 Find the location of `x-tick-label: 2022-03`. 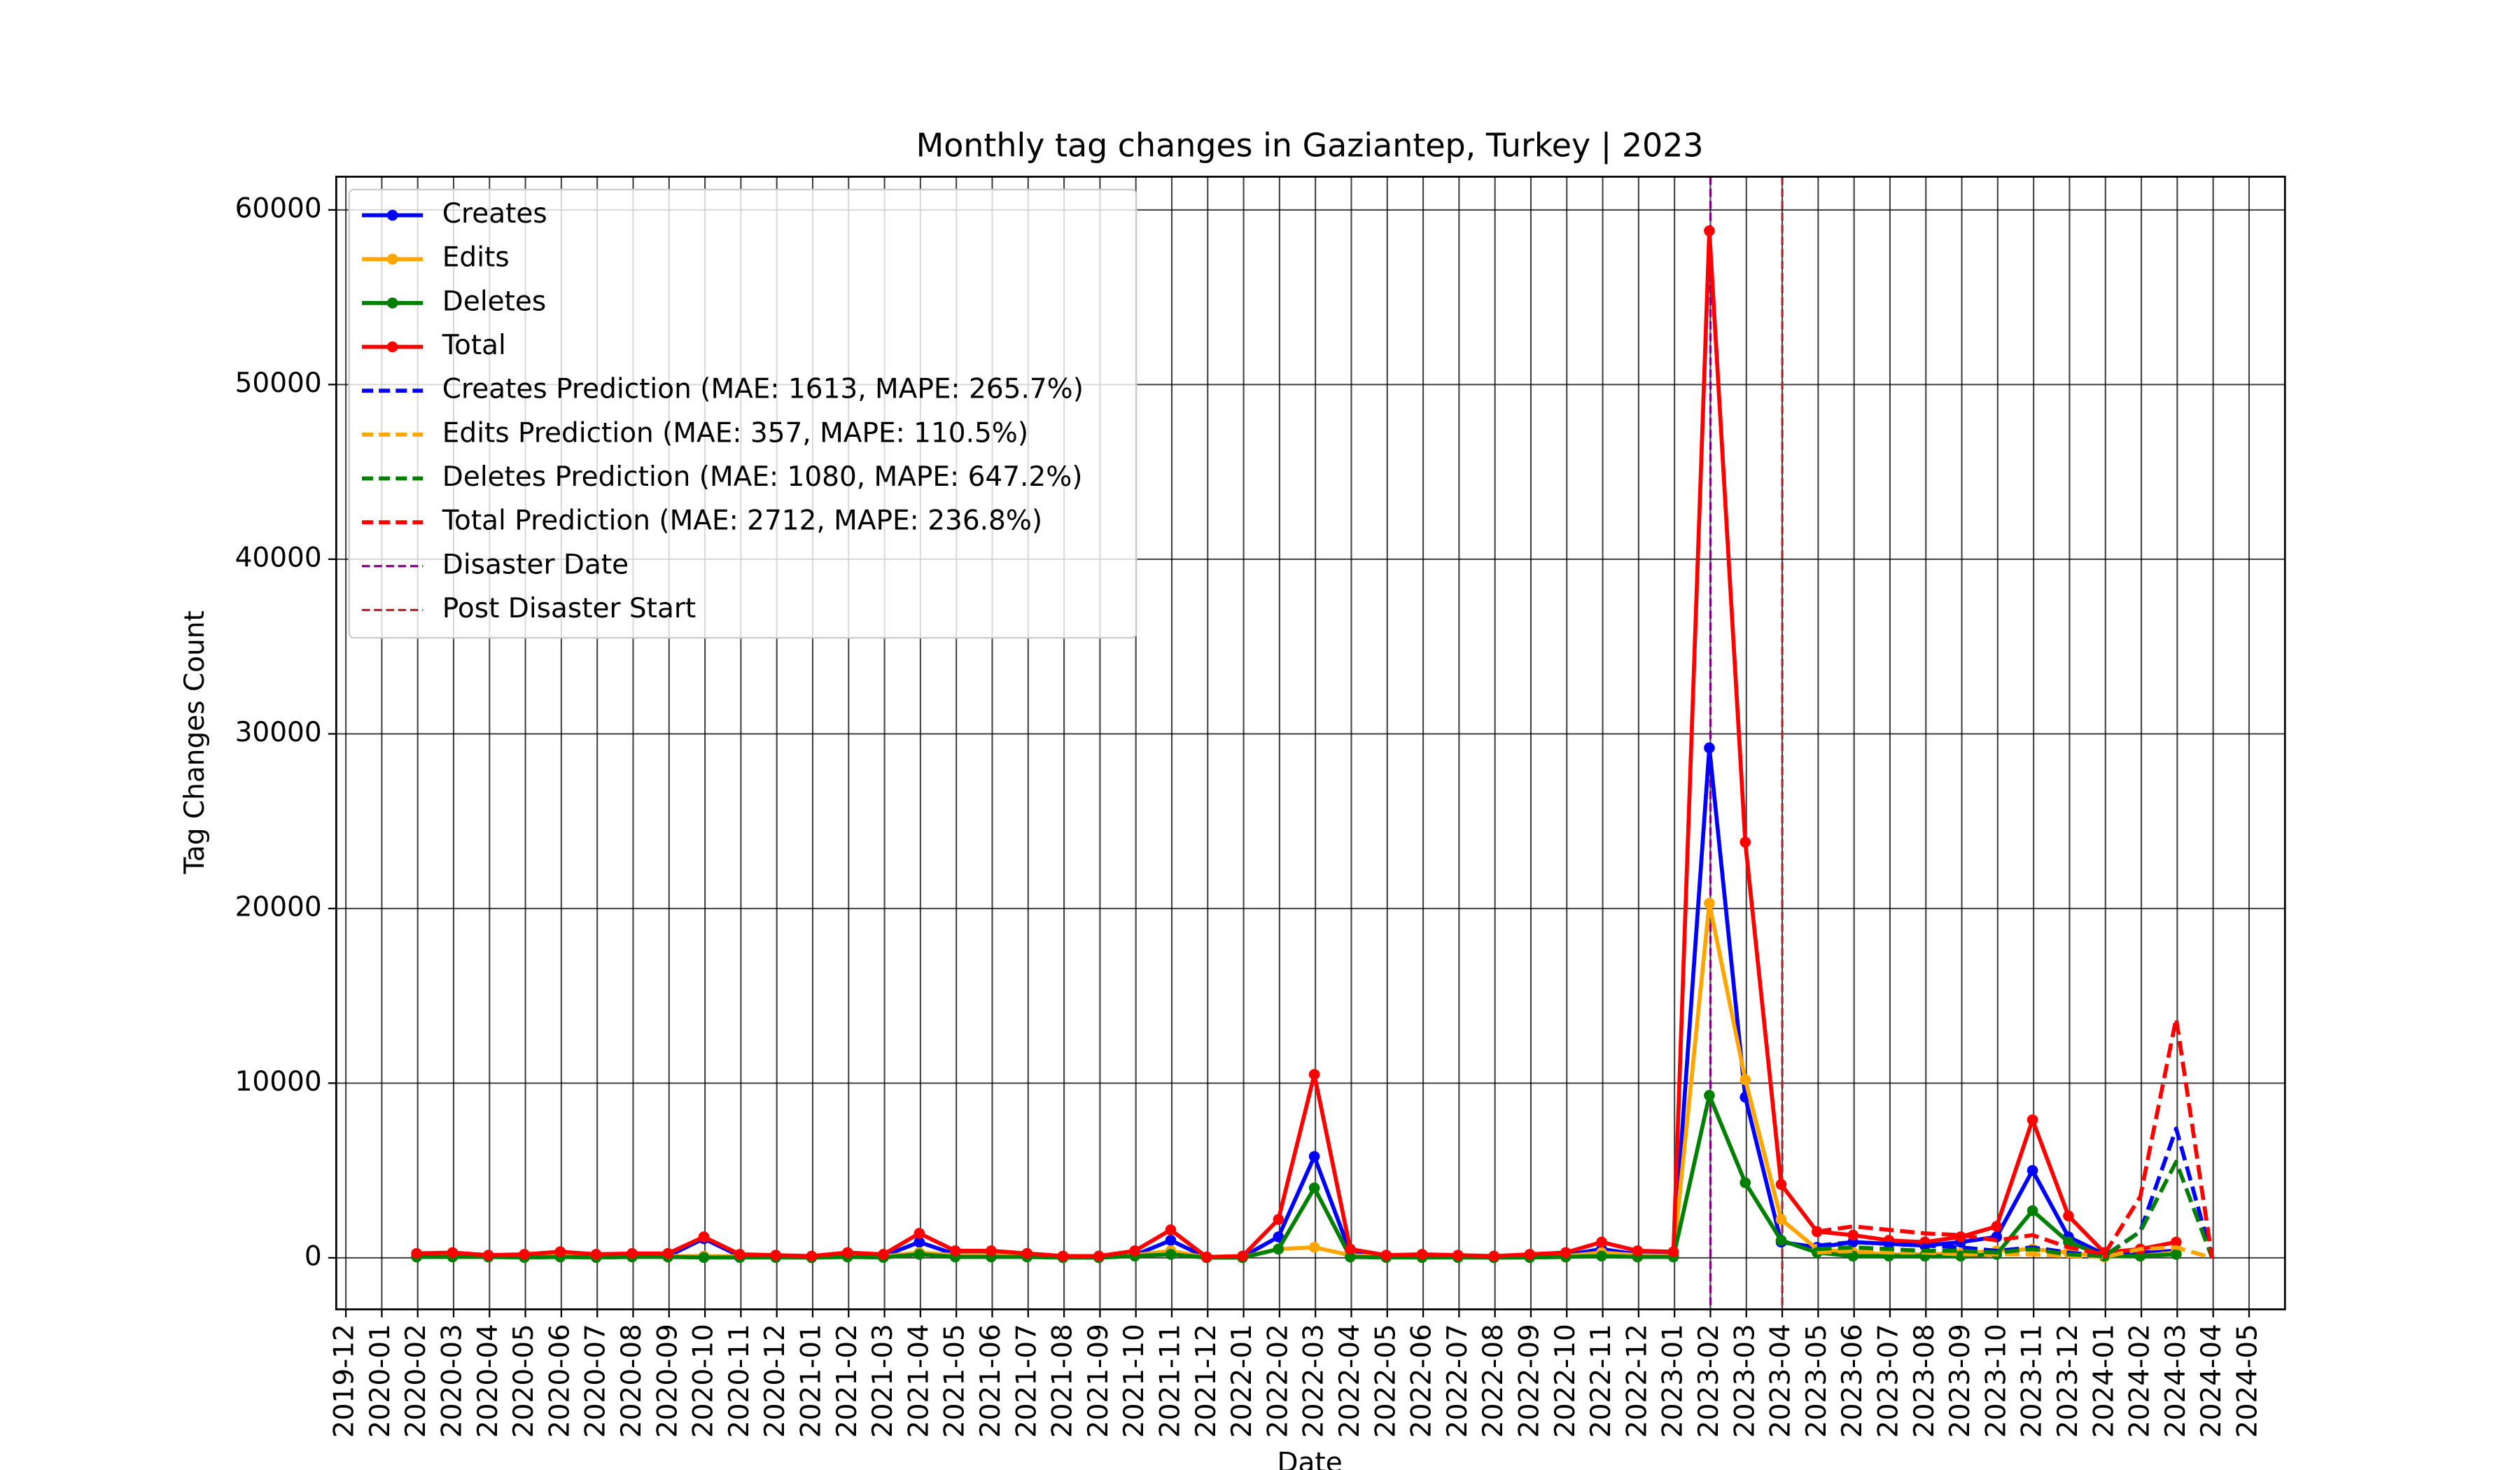

x-tick-label: 2022-03 is located at coordinates (1314, 1381).